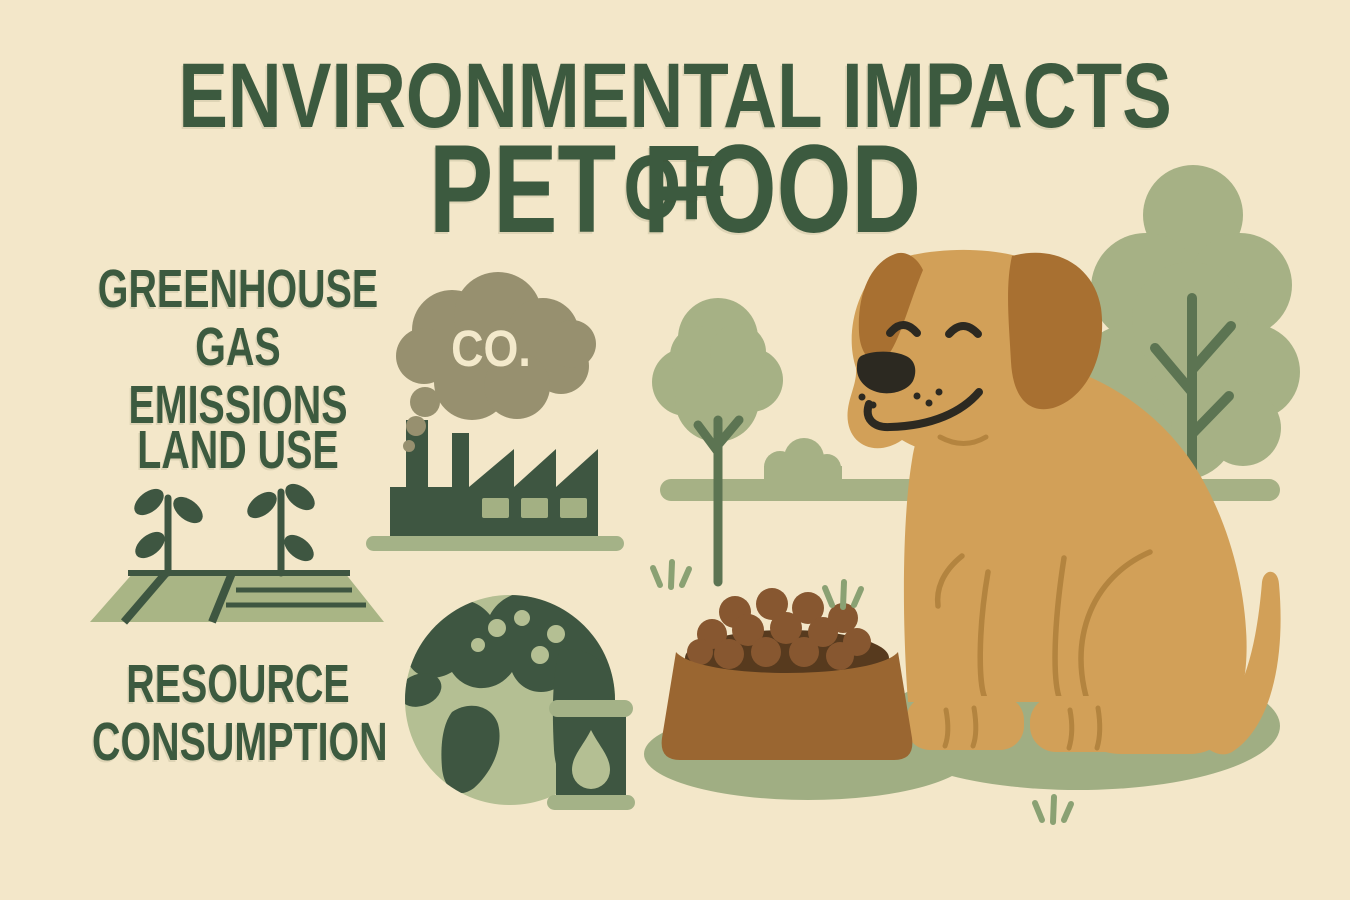  I want to click on big-tree-icon, so click(1189, 331).